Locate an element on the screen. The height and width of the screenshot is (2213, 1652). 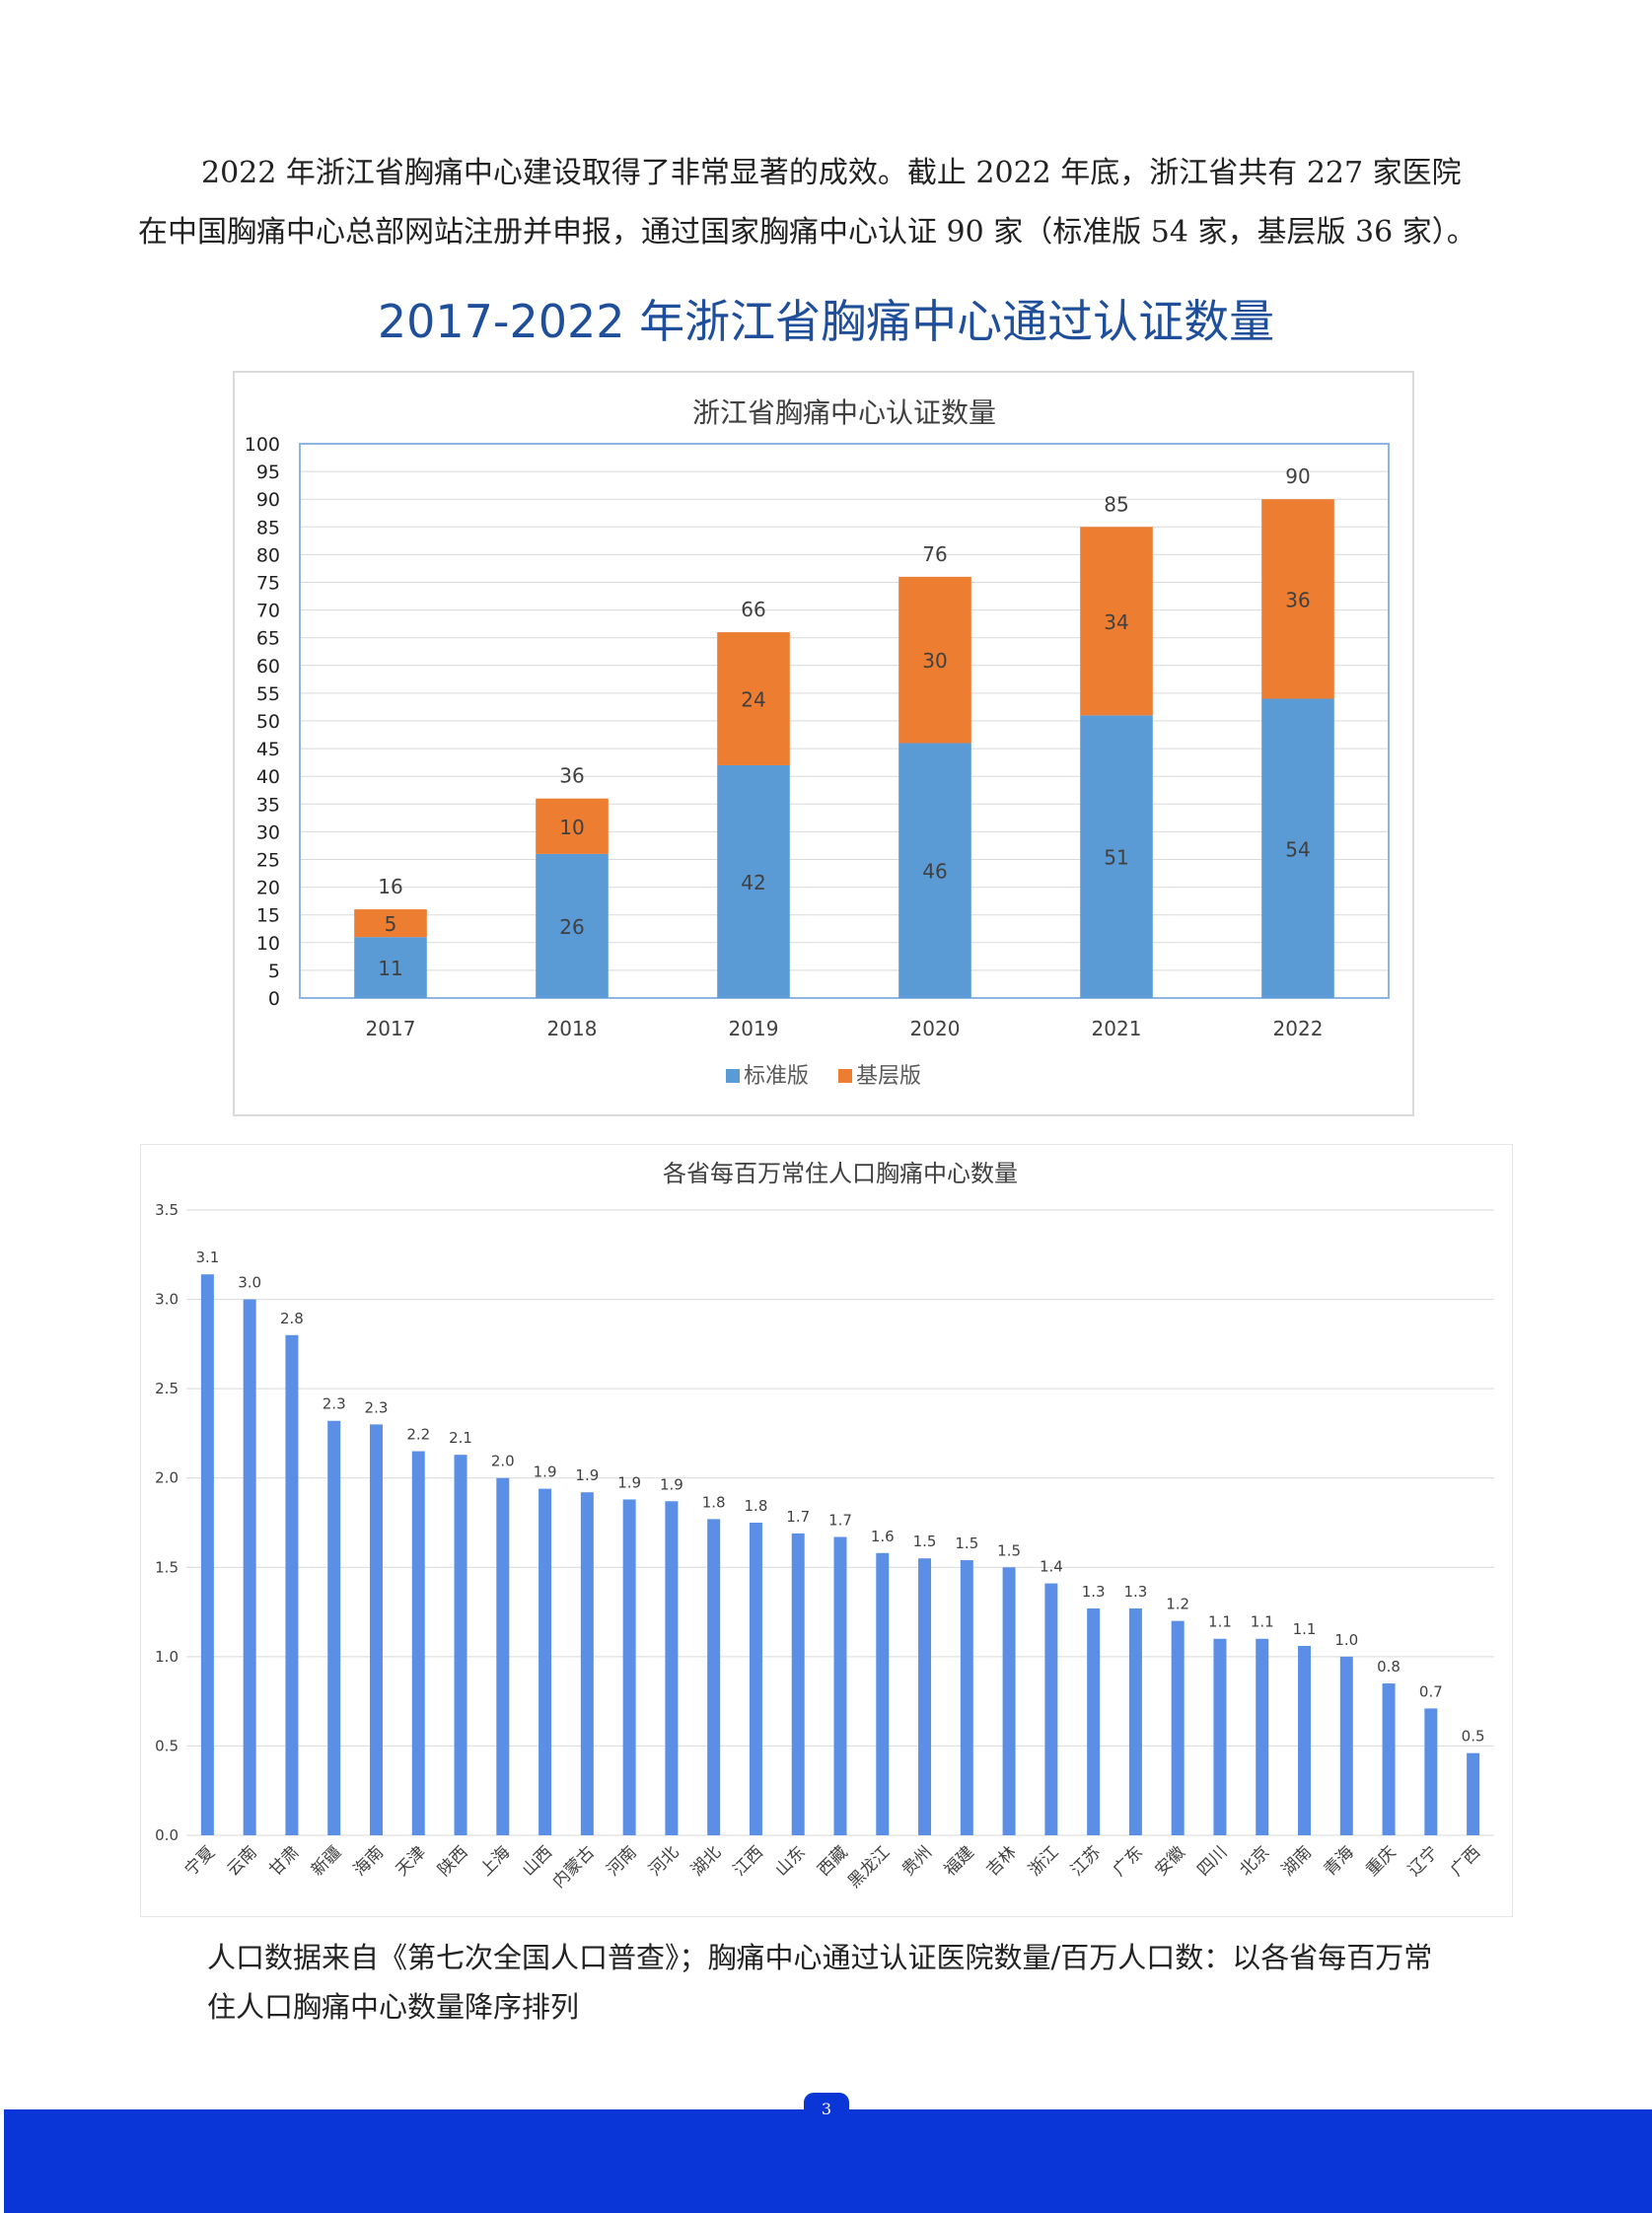
chart2-value-label: 1.7 is located at coordinates (798, 1517).